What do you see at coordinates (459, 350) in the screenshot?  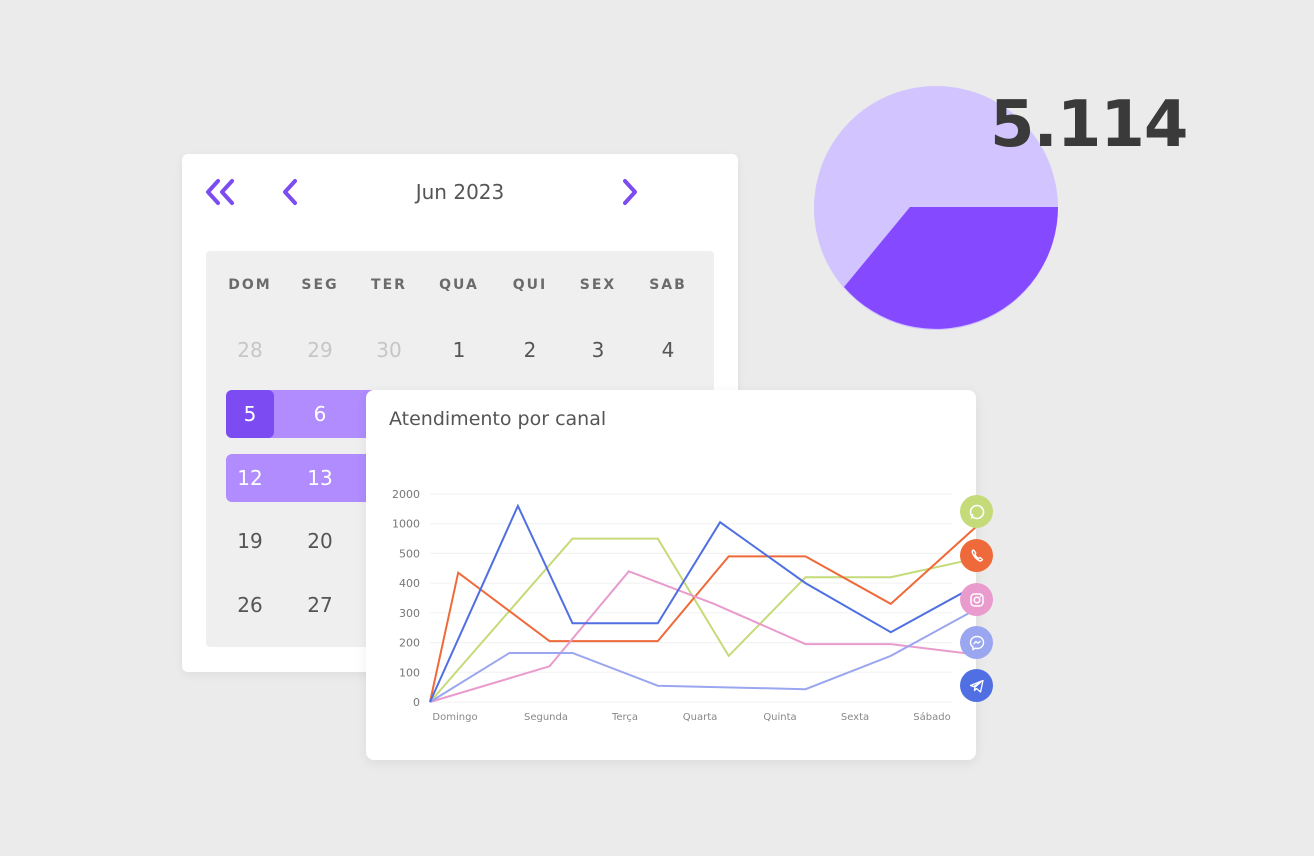 I see `day-cell: 1` at bounding box center [459, 350].